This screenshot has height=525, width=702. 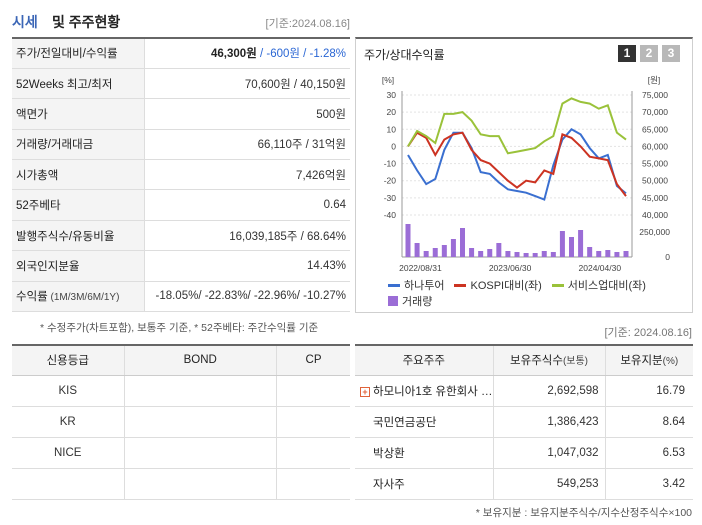 I want to click on quote-value: 16,039,185주 / 68.64%, so click(x=247, y=236).